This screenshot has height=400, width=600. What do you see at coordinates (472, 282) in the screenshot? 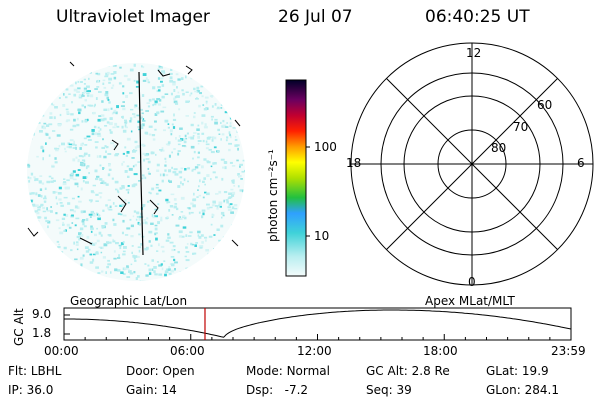
I see `mlt-label-0: 0` at bounding box center [472, 282].